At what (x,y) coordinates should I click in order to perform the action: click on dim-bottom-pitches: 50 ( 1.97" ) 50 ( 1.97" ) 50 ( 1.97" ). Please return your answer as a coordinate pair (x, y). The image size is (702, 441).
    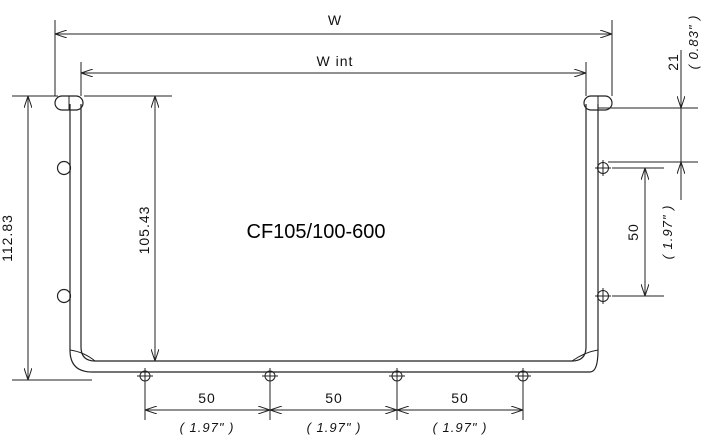
    Looking at the image, I should click on (334, 409).